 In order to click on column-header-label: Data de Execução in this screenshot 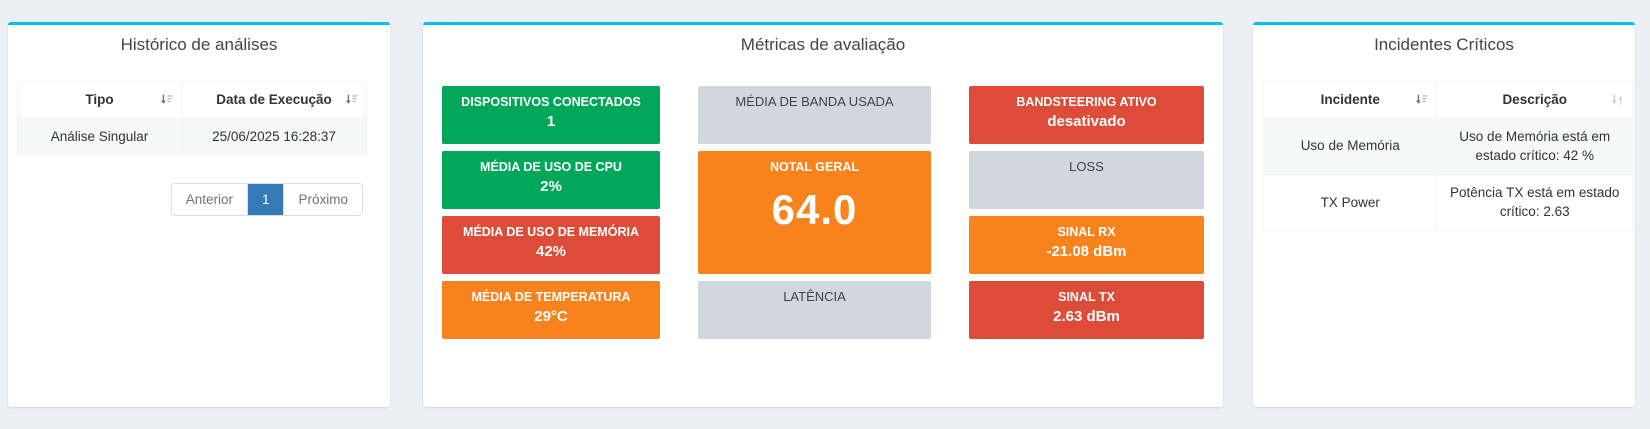, I will do `click(274, 100)`.